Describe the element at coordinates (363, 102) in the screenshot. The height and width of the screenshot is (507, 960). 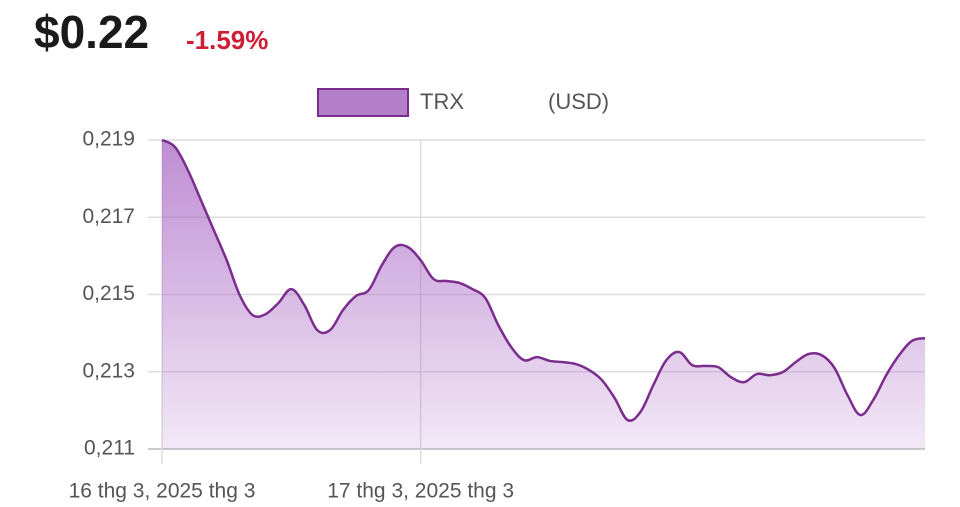
I see `legend-swatch` at that location.